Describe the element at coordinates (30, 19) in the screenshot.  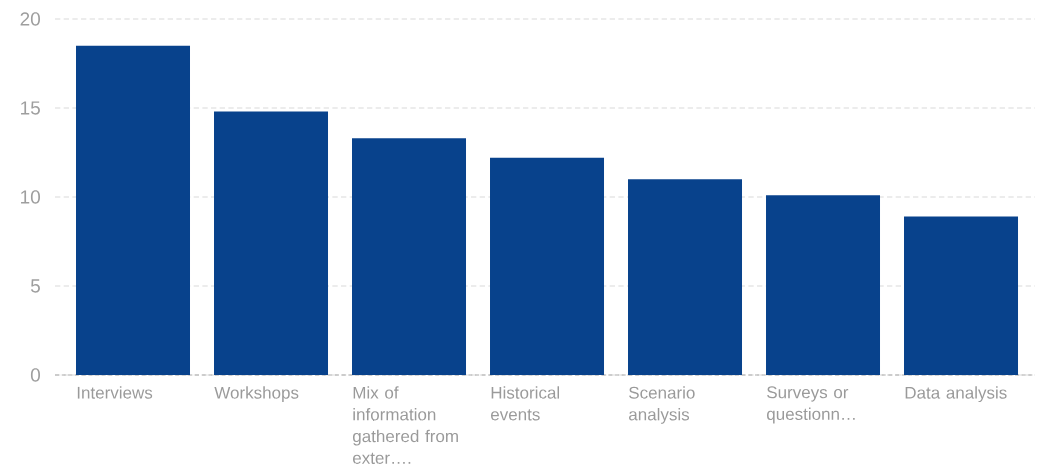
I see `y-tick-label: 20` at that location.